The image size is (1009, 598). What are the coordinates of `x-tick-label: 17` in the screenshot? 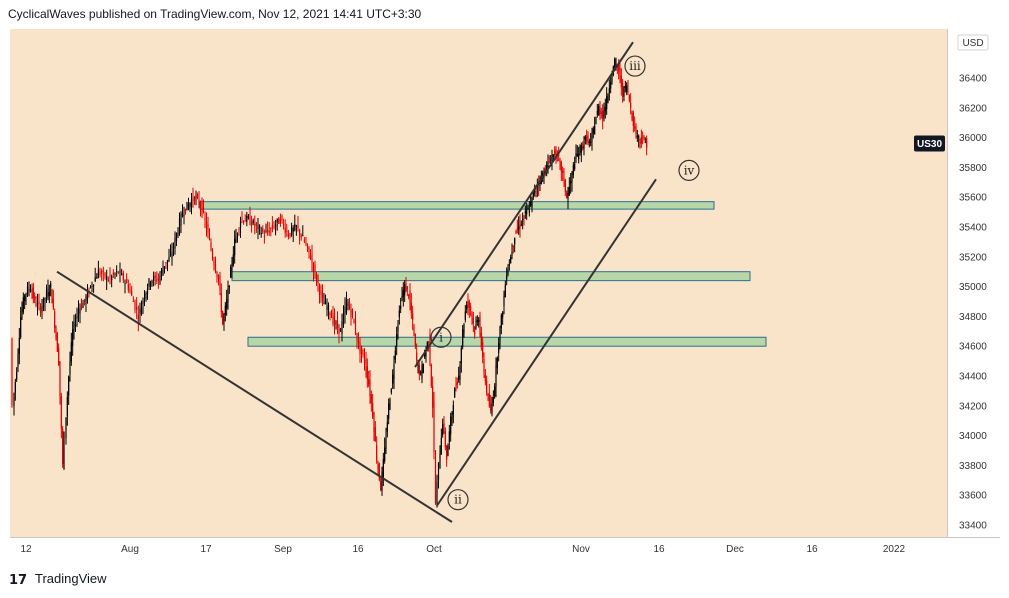 It's located at (206, 549).